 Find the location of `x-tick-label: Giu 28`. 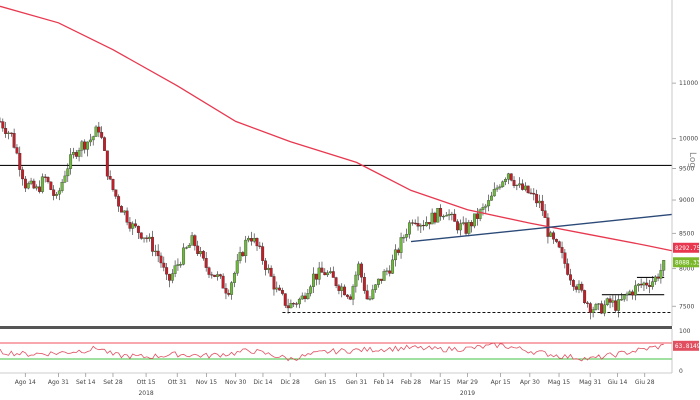

x-tick-label: Giu 28 is located at coordinates (645, 382).